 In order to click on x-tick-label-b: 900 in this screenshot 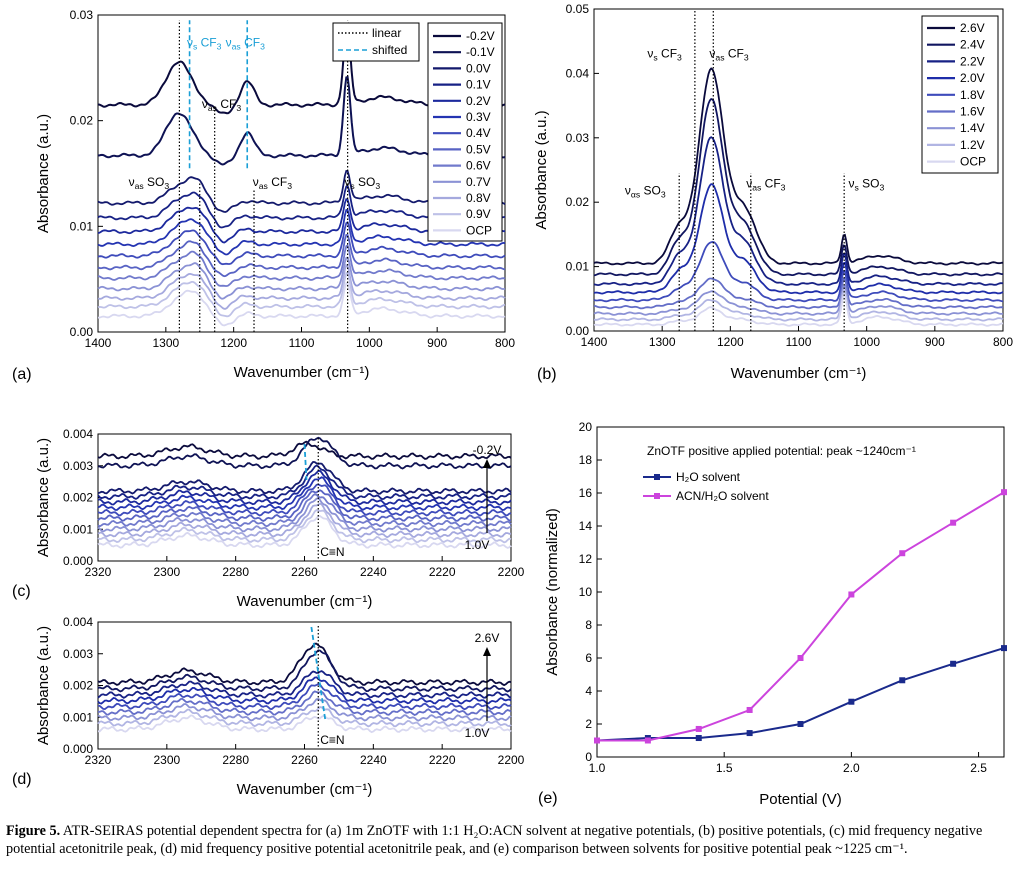, I will do `click(935, 342)`.